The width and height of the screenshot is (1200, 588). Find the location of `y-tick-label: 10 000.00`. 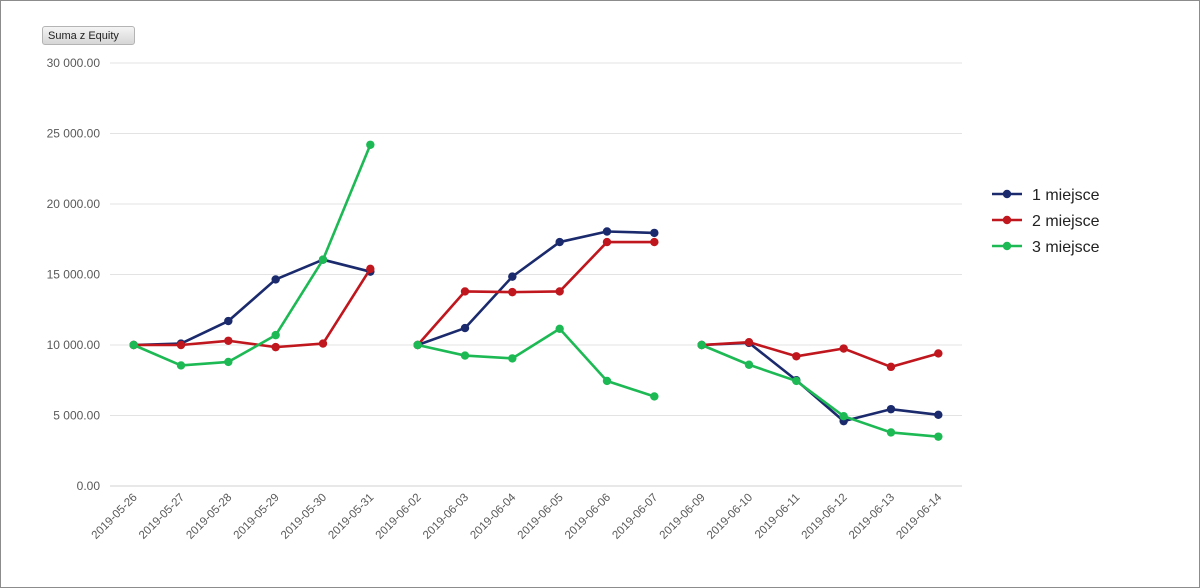

y-tick-label: 10 000.00 is located at coordinates (74, 345).